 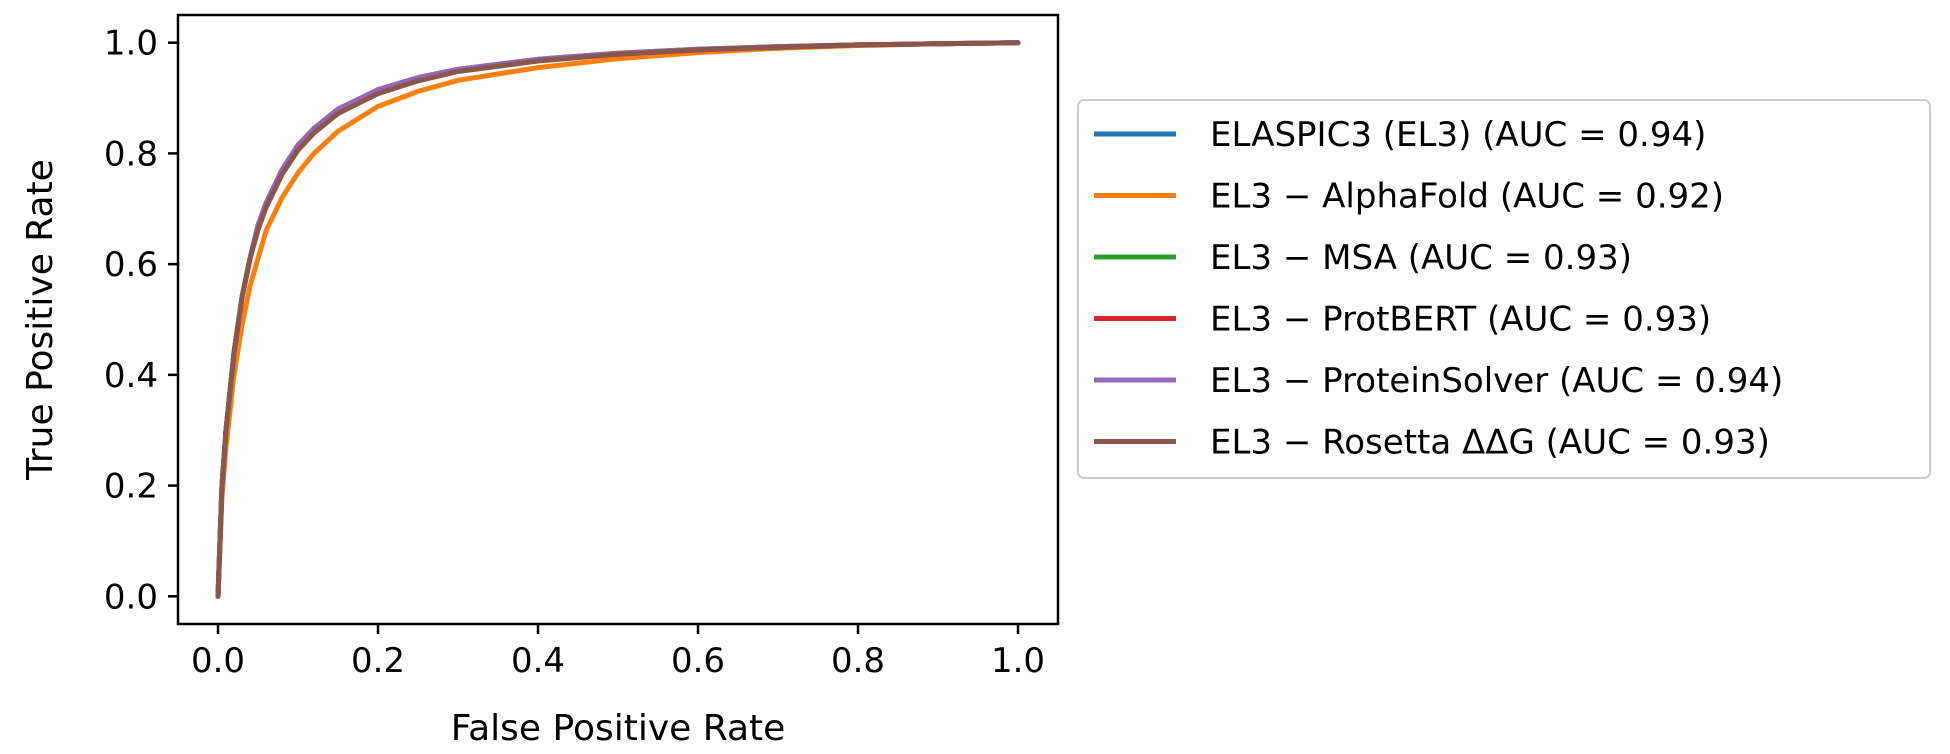 What do you see at coordinates (1458, 135) in the screenshot?
I see `legend-label: ELASPIC3 (EL3) (AUC = 0.94)` at bounding box center [1458, 135].